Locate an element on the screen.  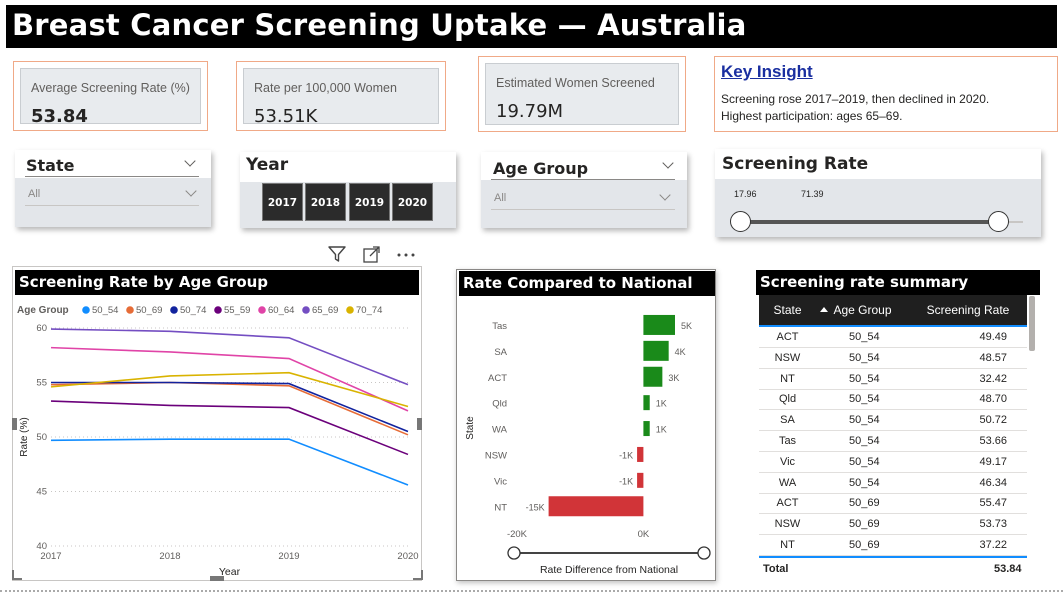
cell-state: Tas is located at coordinates (787, 441).